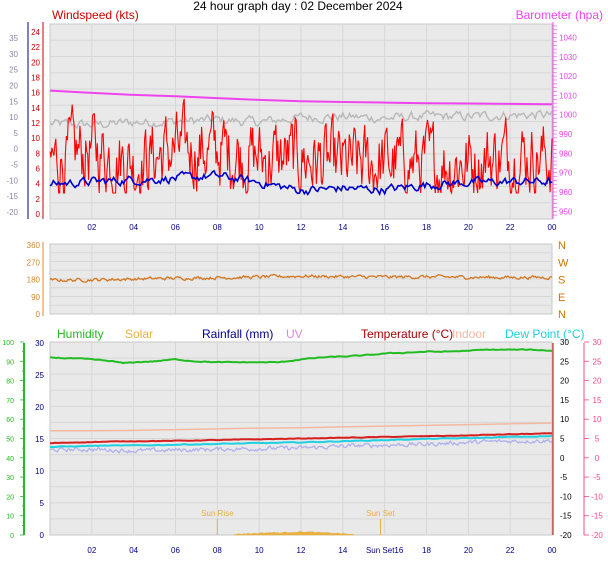  What do you see at coordinates (35, 93) in the screenshot?
I see `y-tick-label: 16` at bounding box center [35, 93].